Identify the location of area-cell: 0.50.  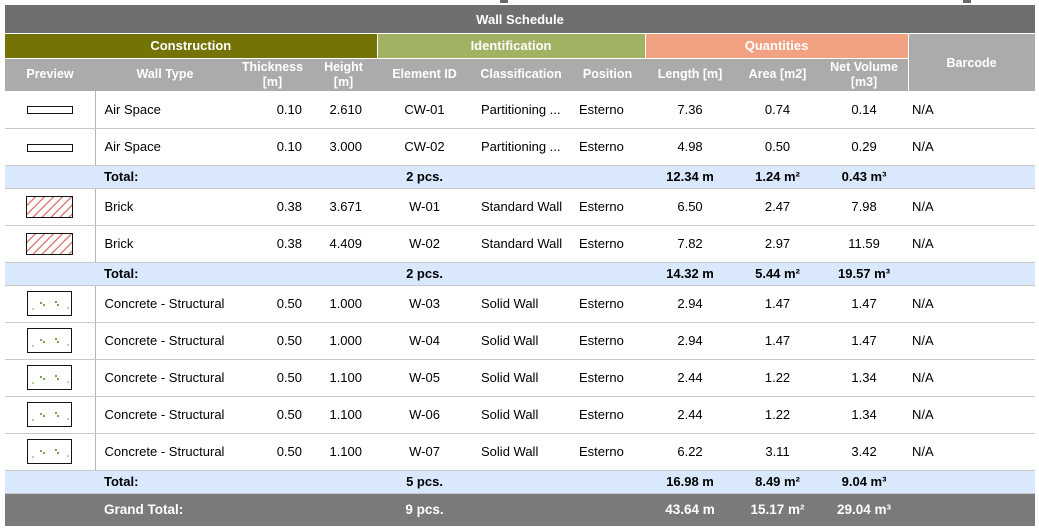
(778, 147).